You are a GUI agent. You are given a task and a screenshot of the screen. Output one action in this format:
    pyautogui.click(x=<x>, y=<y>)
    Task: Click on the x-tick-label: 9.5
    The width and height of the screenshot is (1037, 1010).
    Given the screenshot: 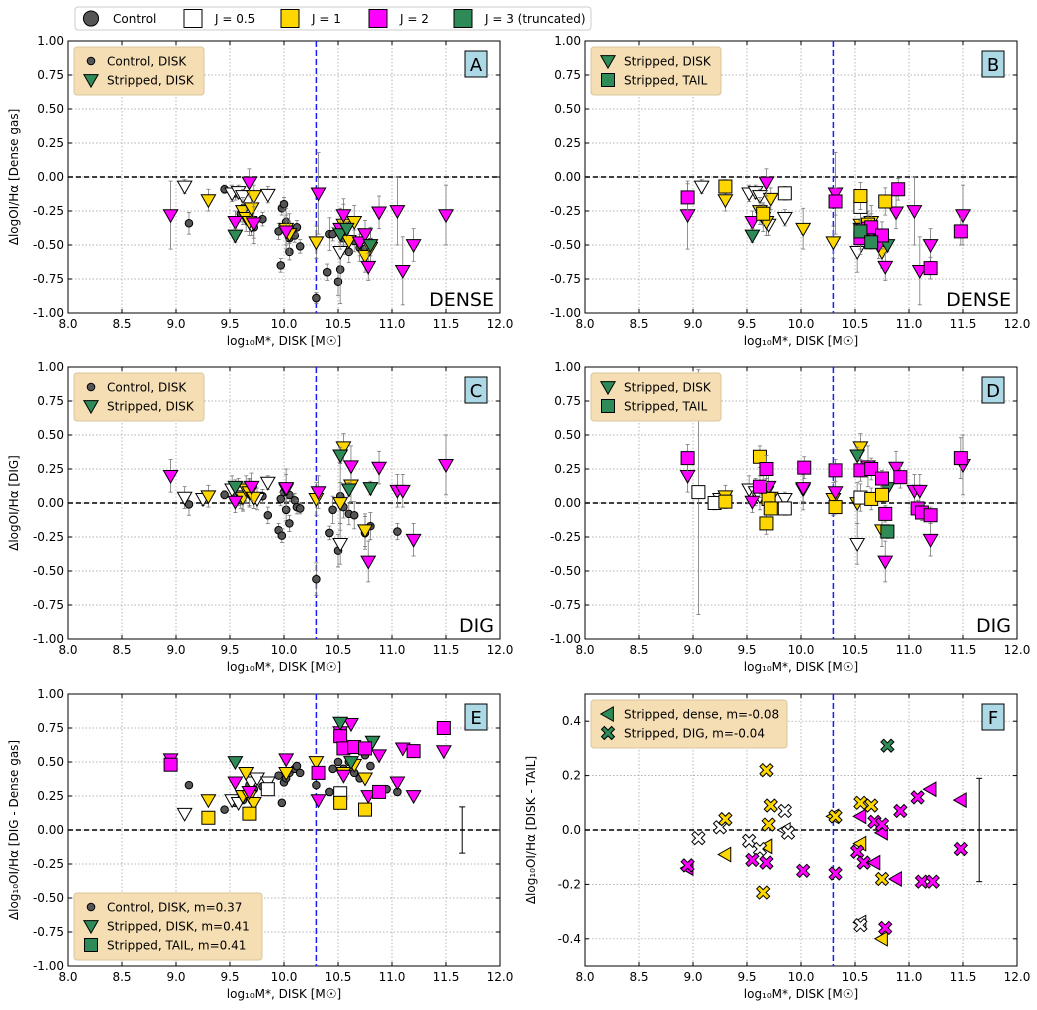 What is the action you would take?
    pyautogui.click(x=229, y=977)
    